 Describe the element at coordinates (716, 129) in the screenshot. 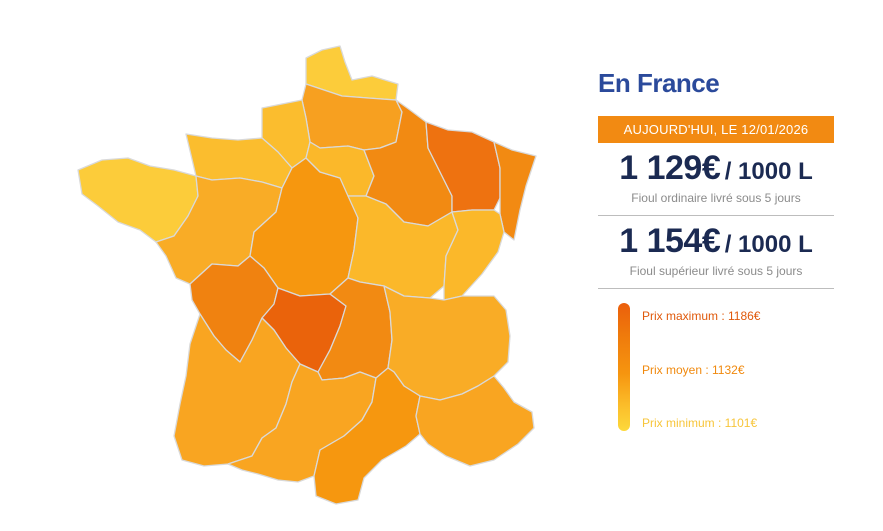

I see `date-badge: AUJOURD'HUI, LE 12/01/2026` at that location.